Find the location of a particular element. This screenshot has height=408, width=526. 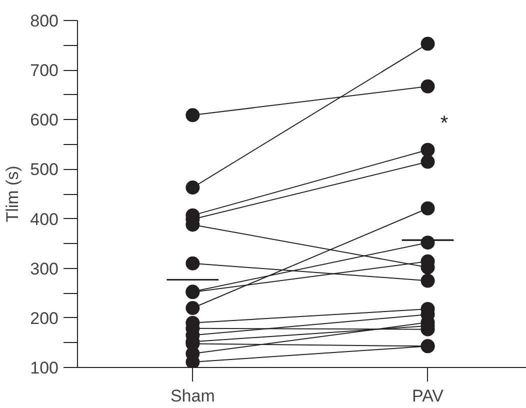

y-tick-label: 500 is located at coordinates (44, 170).